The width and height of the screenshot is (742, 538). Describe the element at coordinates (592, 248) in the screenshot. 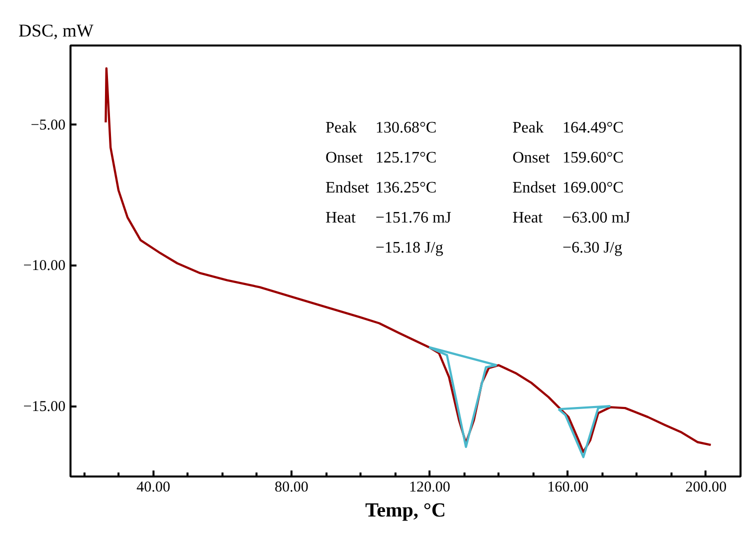

I see `annotation: −6.30 J/g` at that location.